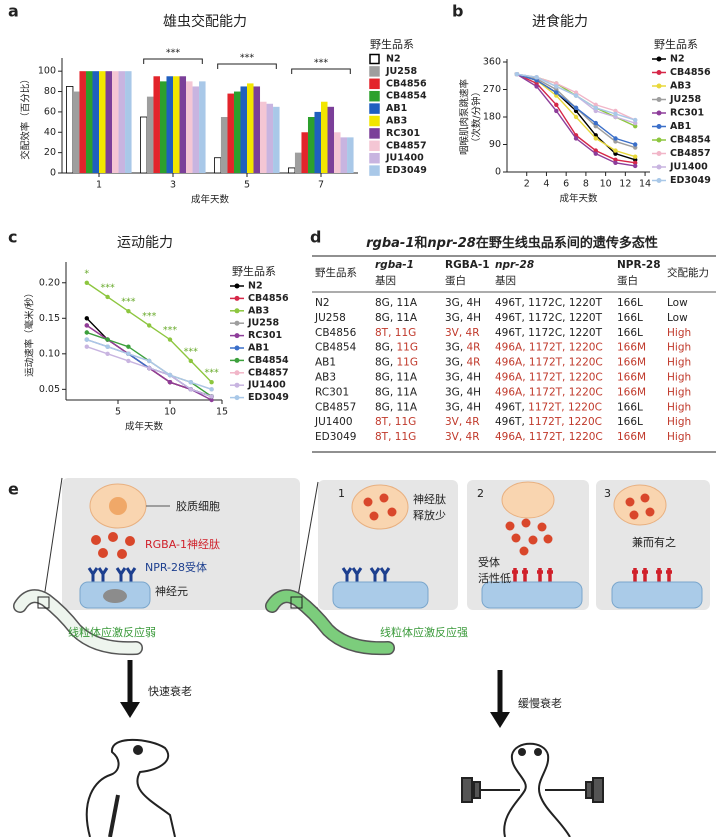 This screenshot has width=720, height=837. I want to click on table-cell: Low, so click(677, 318).